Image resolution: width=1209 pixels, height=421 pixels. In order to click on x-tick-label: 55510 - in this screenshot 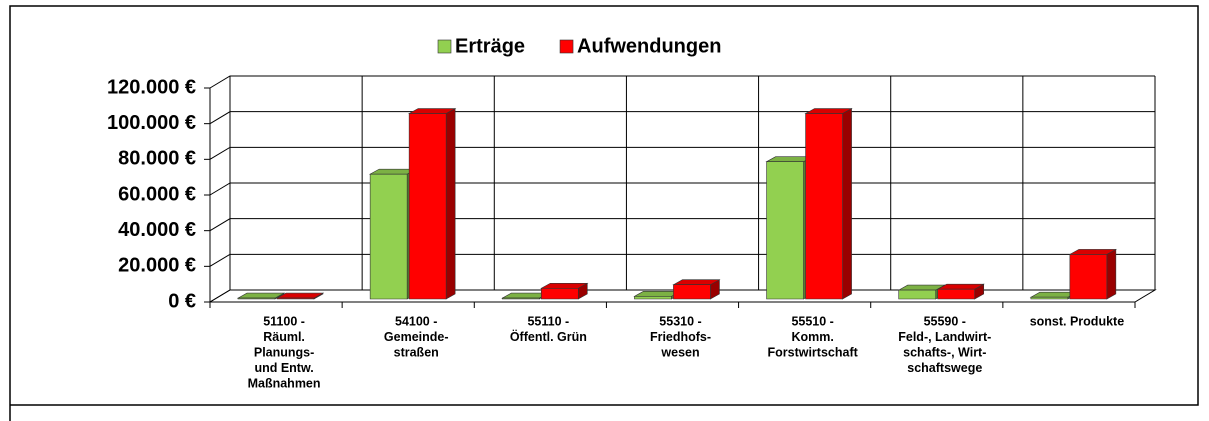, I will do `click(812, 321)`.